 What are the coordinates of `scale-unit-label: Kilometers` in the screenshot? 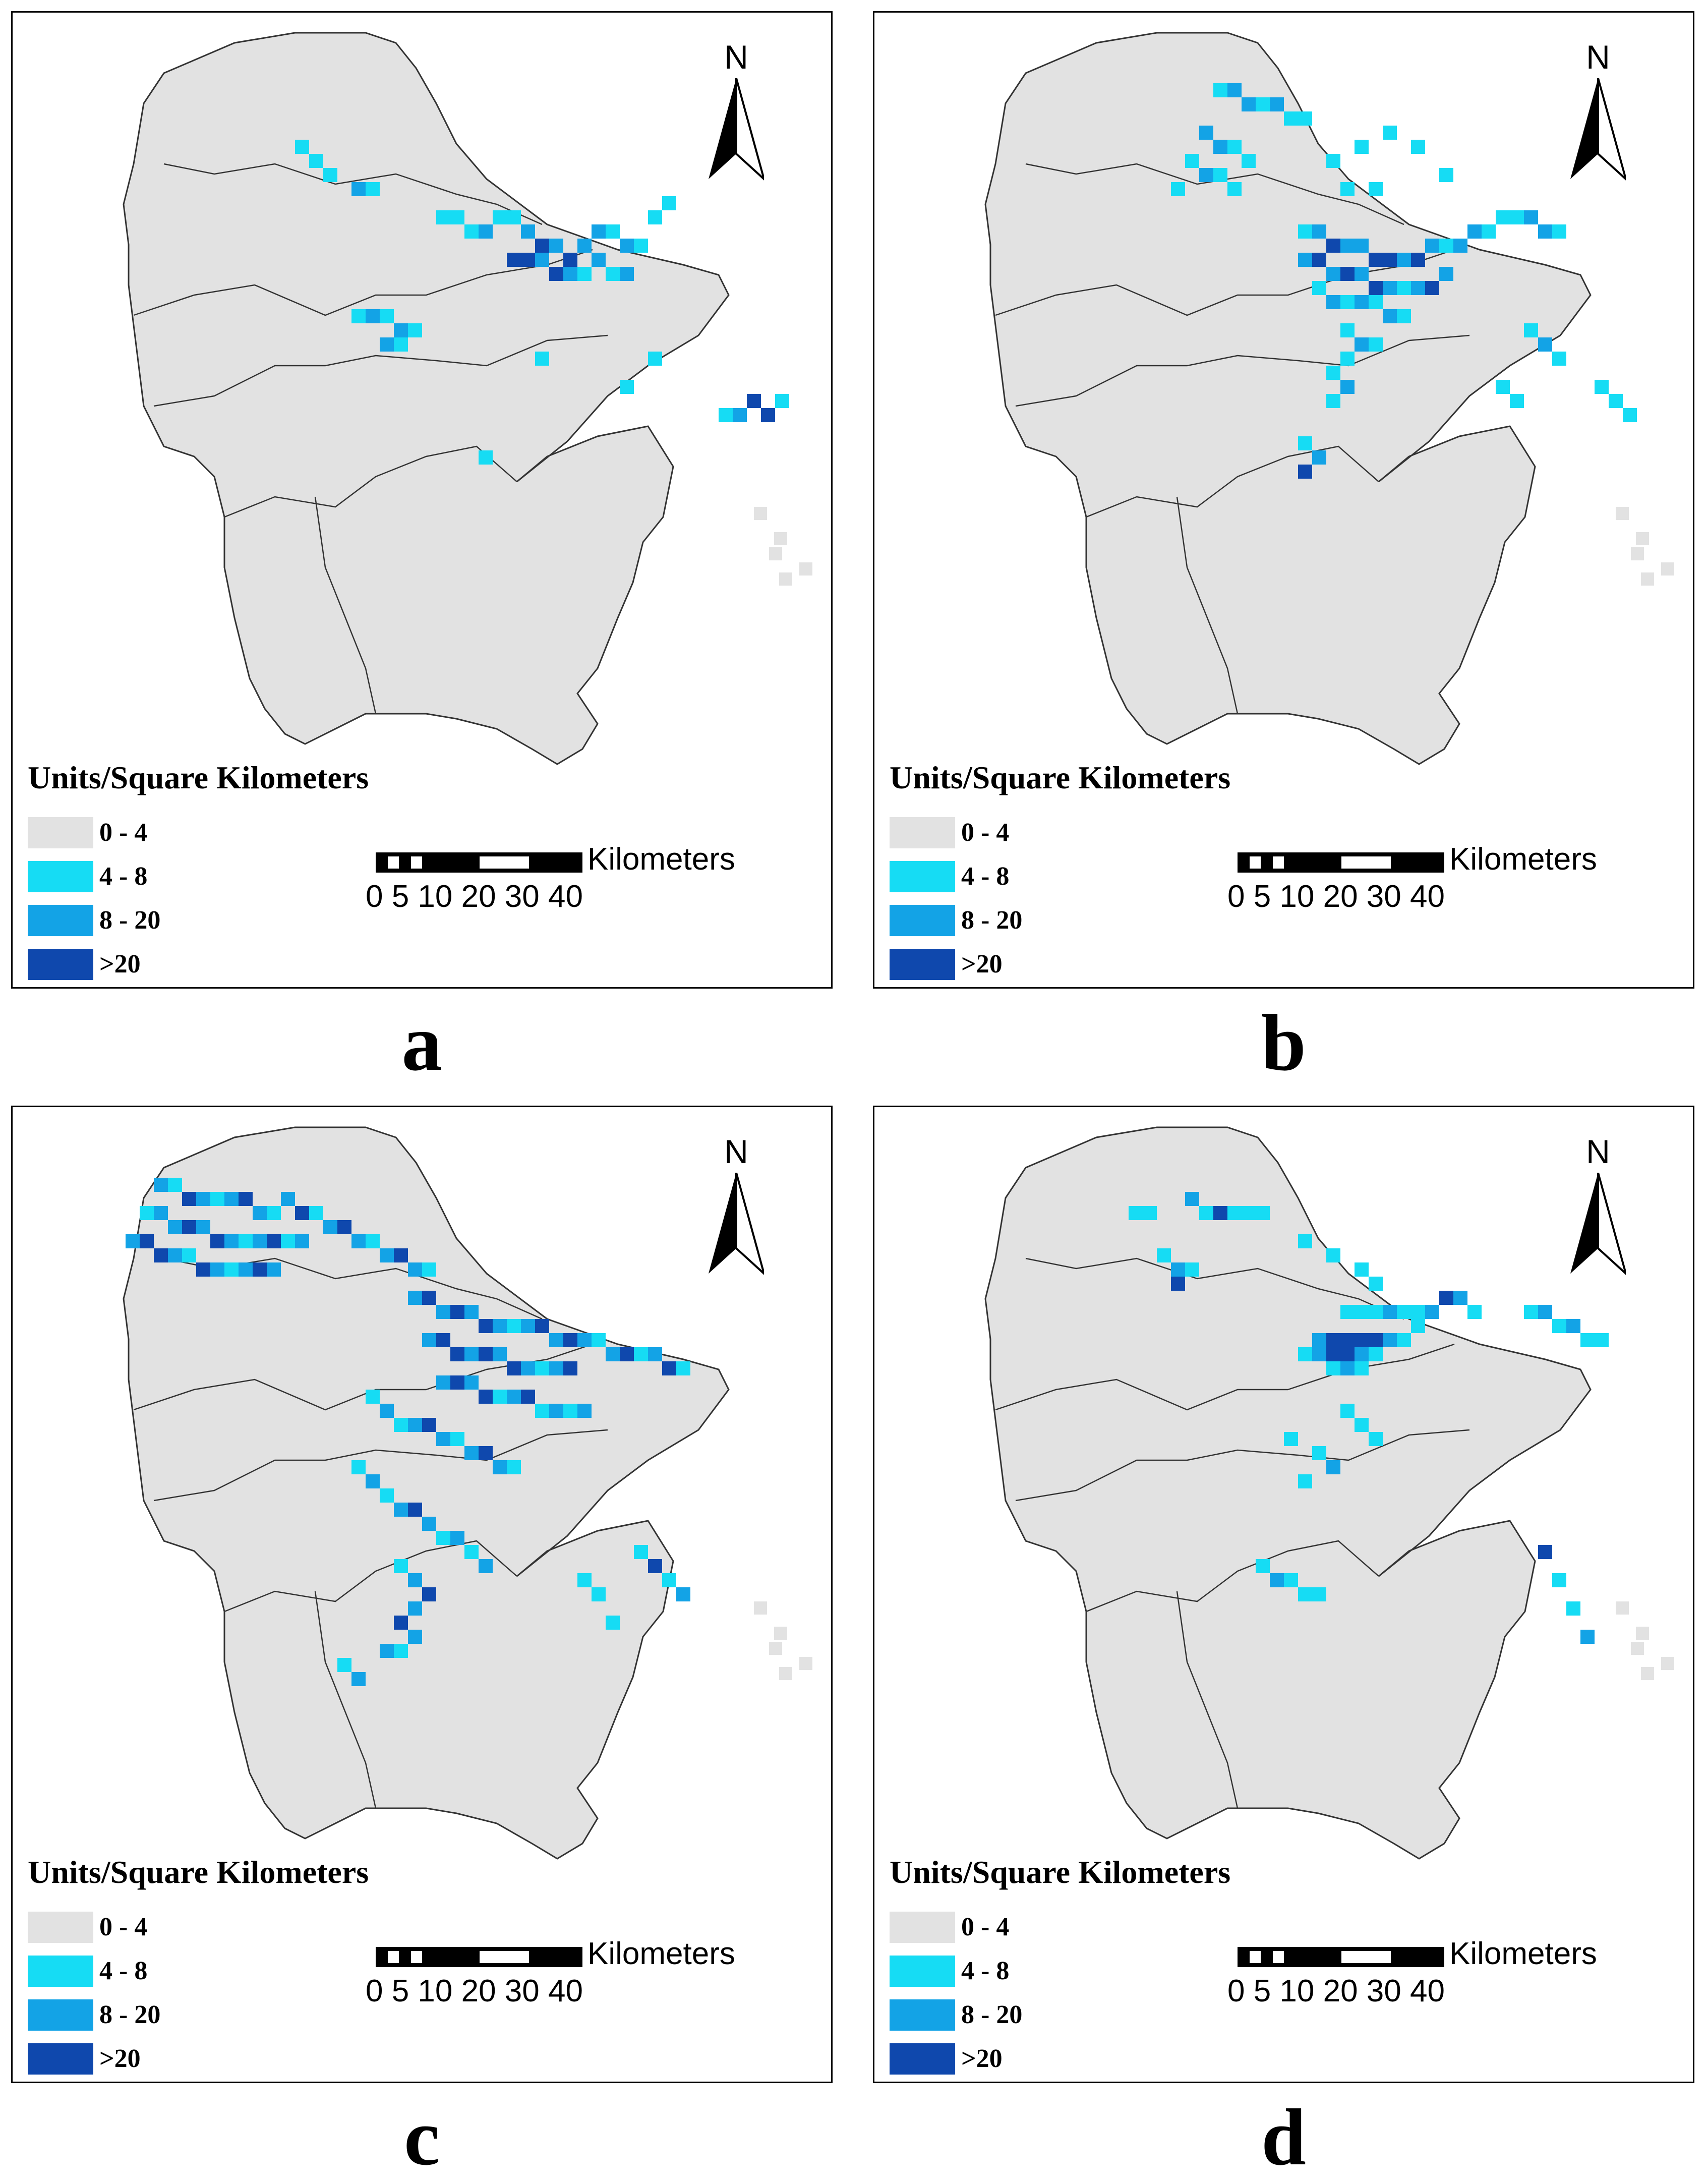 It's located at (661, 859).